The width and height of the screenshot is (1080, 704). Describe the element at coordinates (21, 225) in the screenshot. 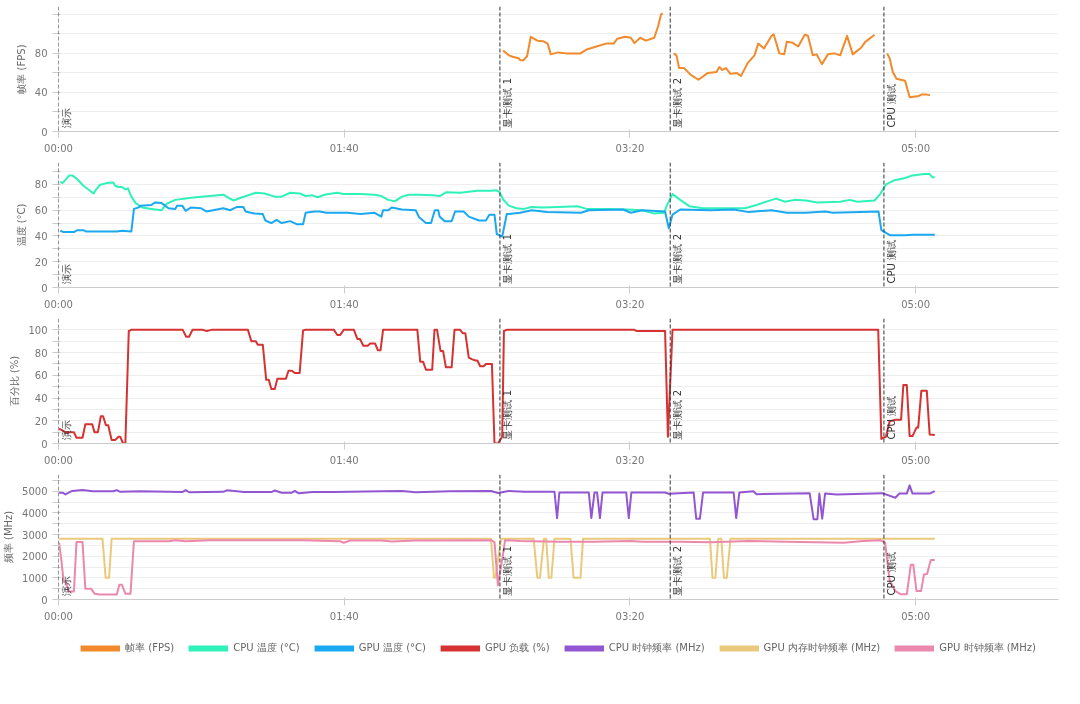

I see `y-axis-title: 温度 (°C)` at that location.